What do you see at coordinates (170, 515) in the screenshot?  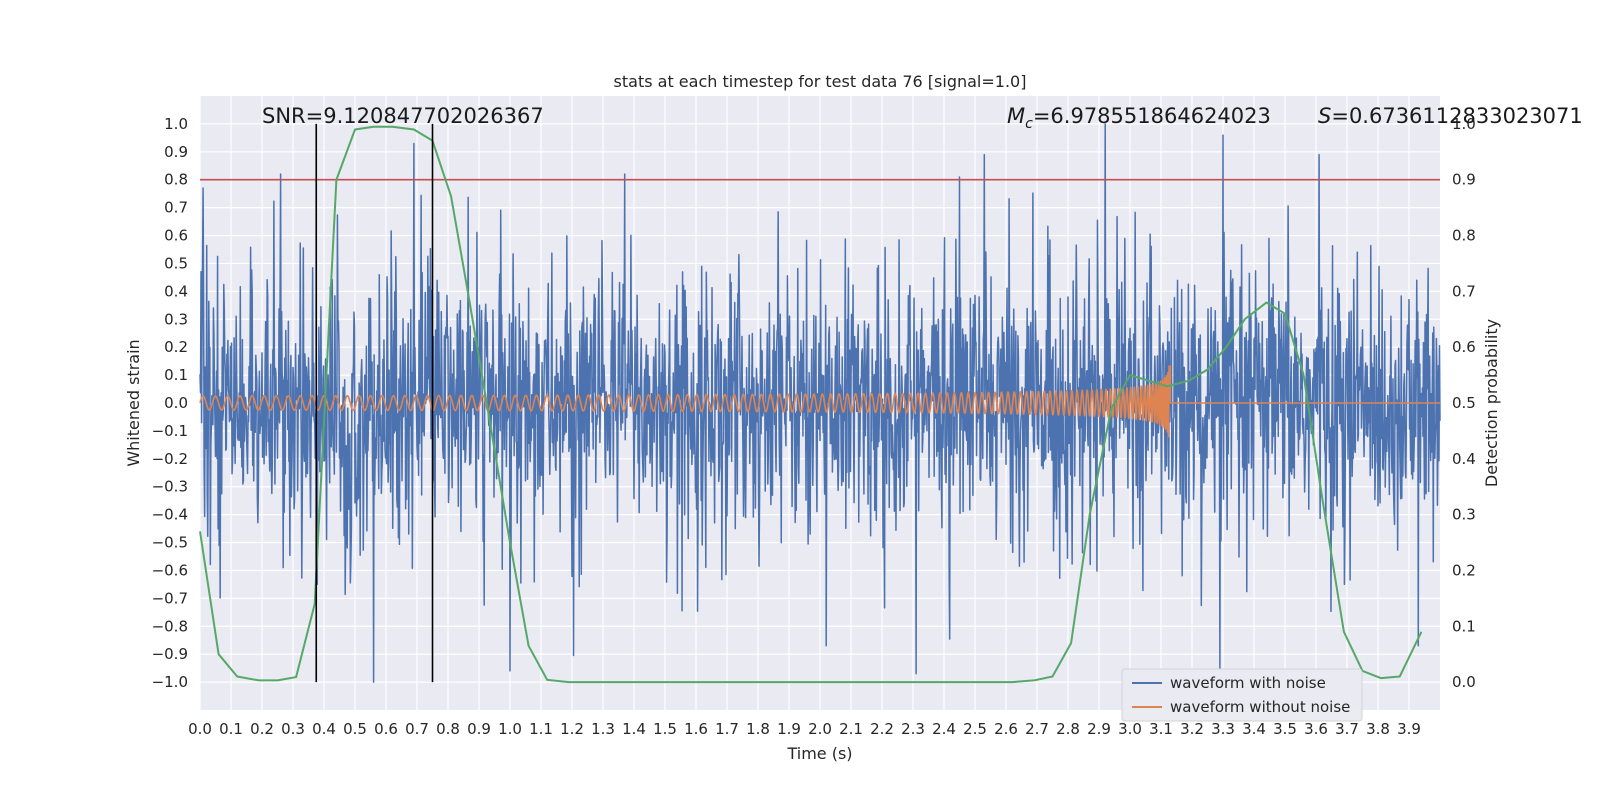 I see `y-tick-label-14: −0.4` at bounding box center [170, 515].